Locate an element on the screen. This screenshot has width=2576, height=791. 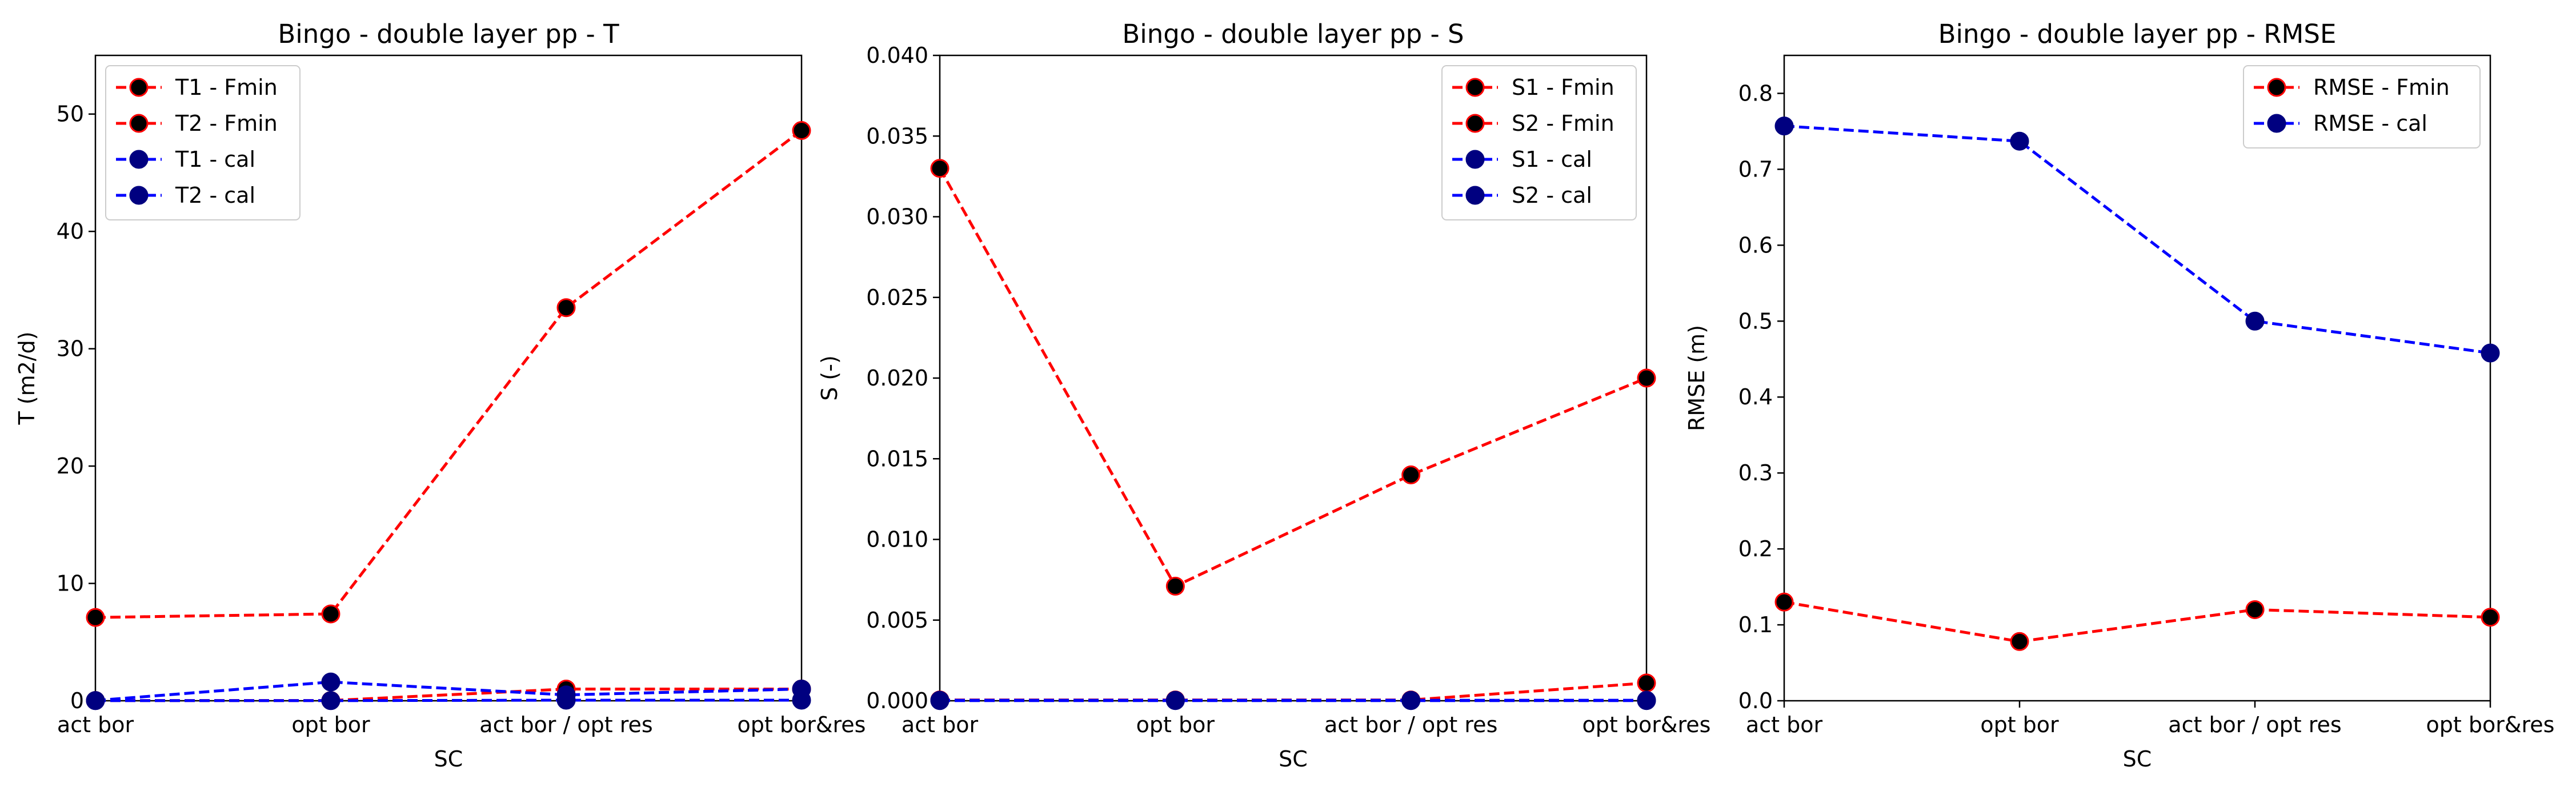
series-s2-fmin is located at coordinates (1293, 691).